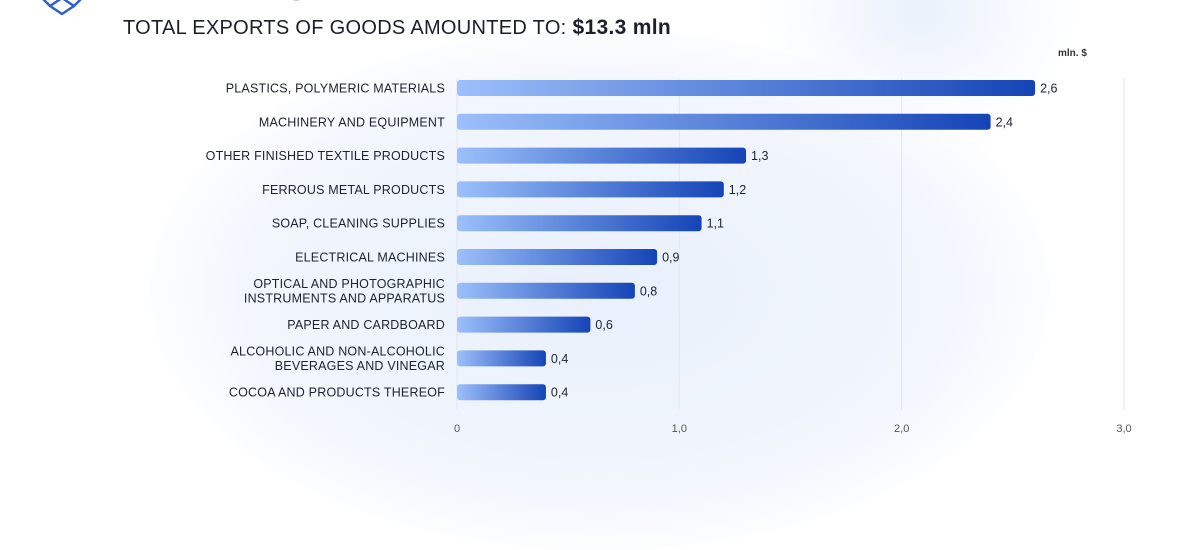  Describe the element at coordinates (621, 27) in the screenshot. I see `subtitle-amount: $13.3 mln` at that location.